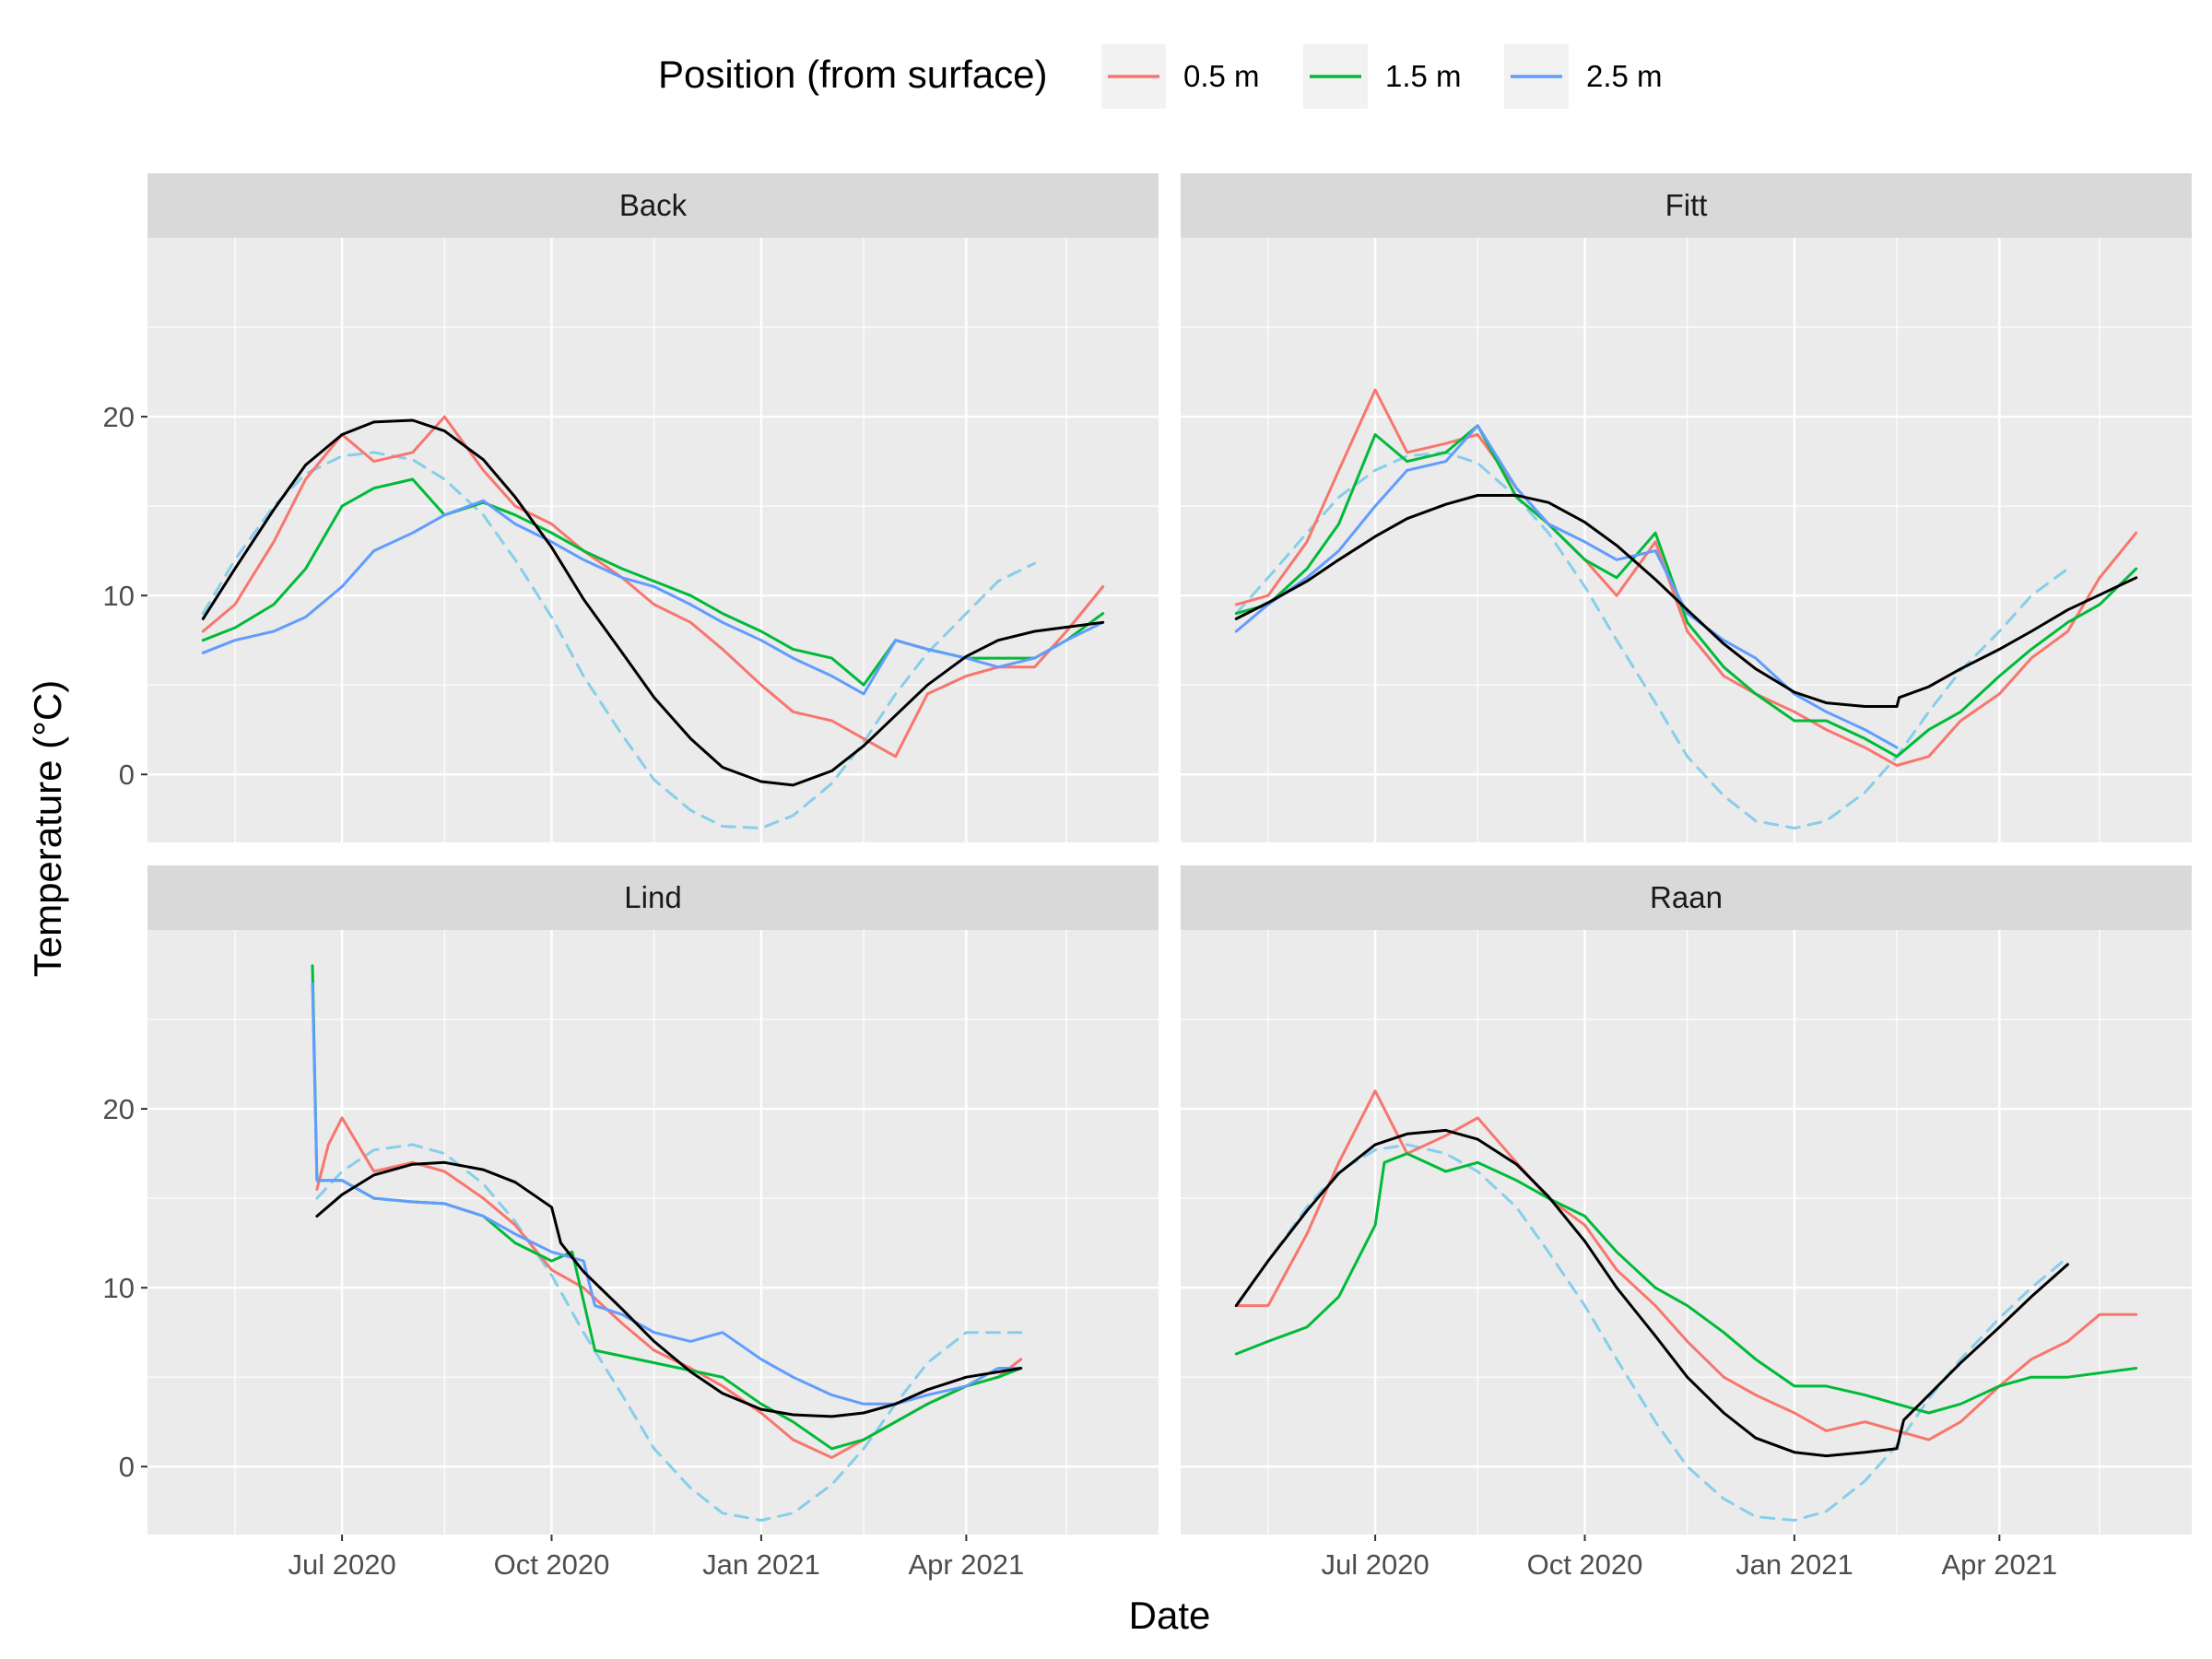  Describe the element at coordinates (1583, 76) in the screenshot. I see `legend-entry: 2.5 m` at that location.